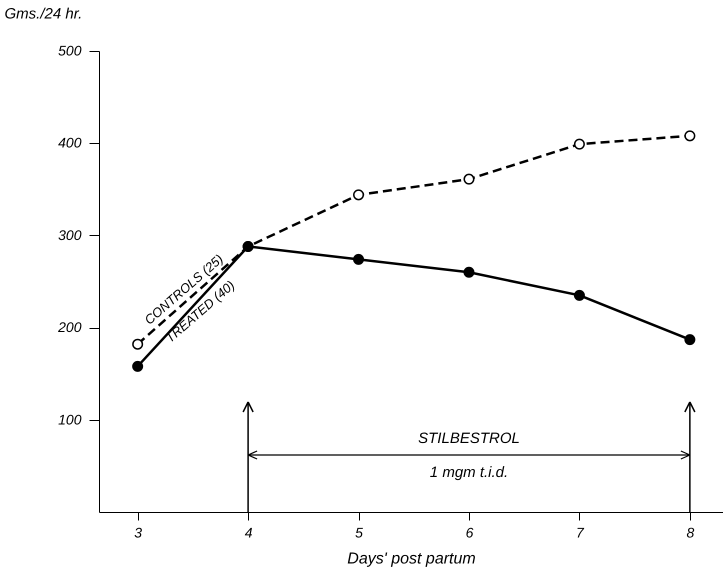 The width and height of the screenshot is (723, 579). Describe the element at coordinates (359, 532) in the screenshot. I see `x-tick-label: 5` at that location.